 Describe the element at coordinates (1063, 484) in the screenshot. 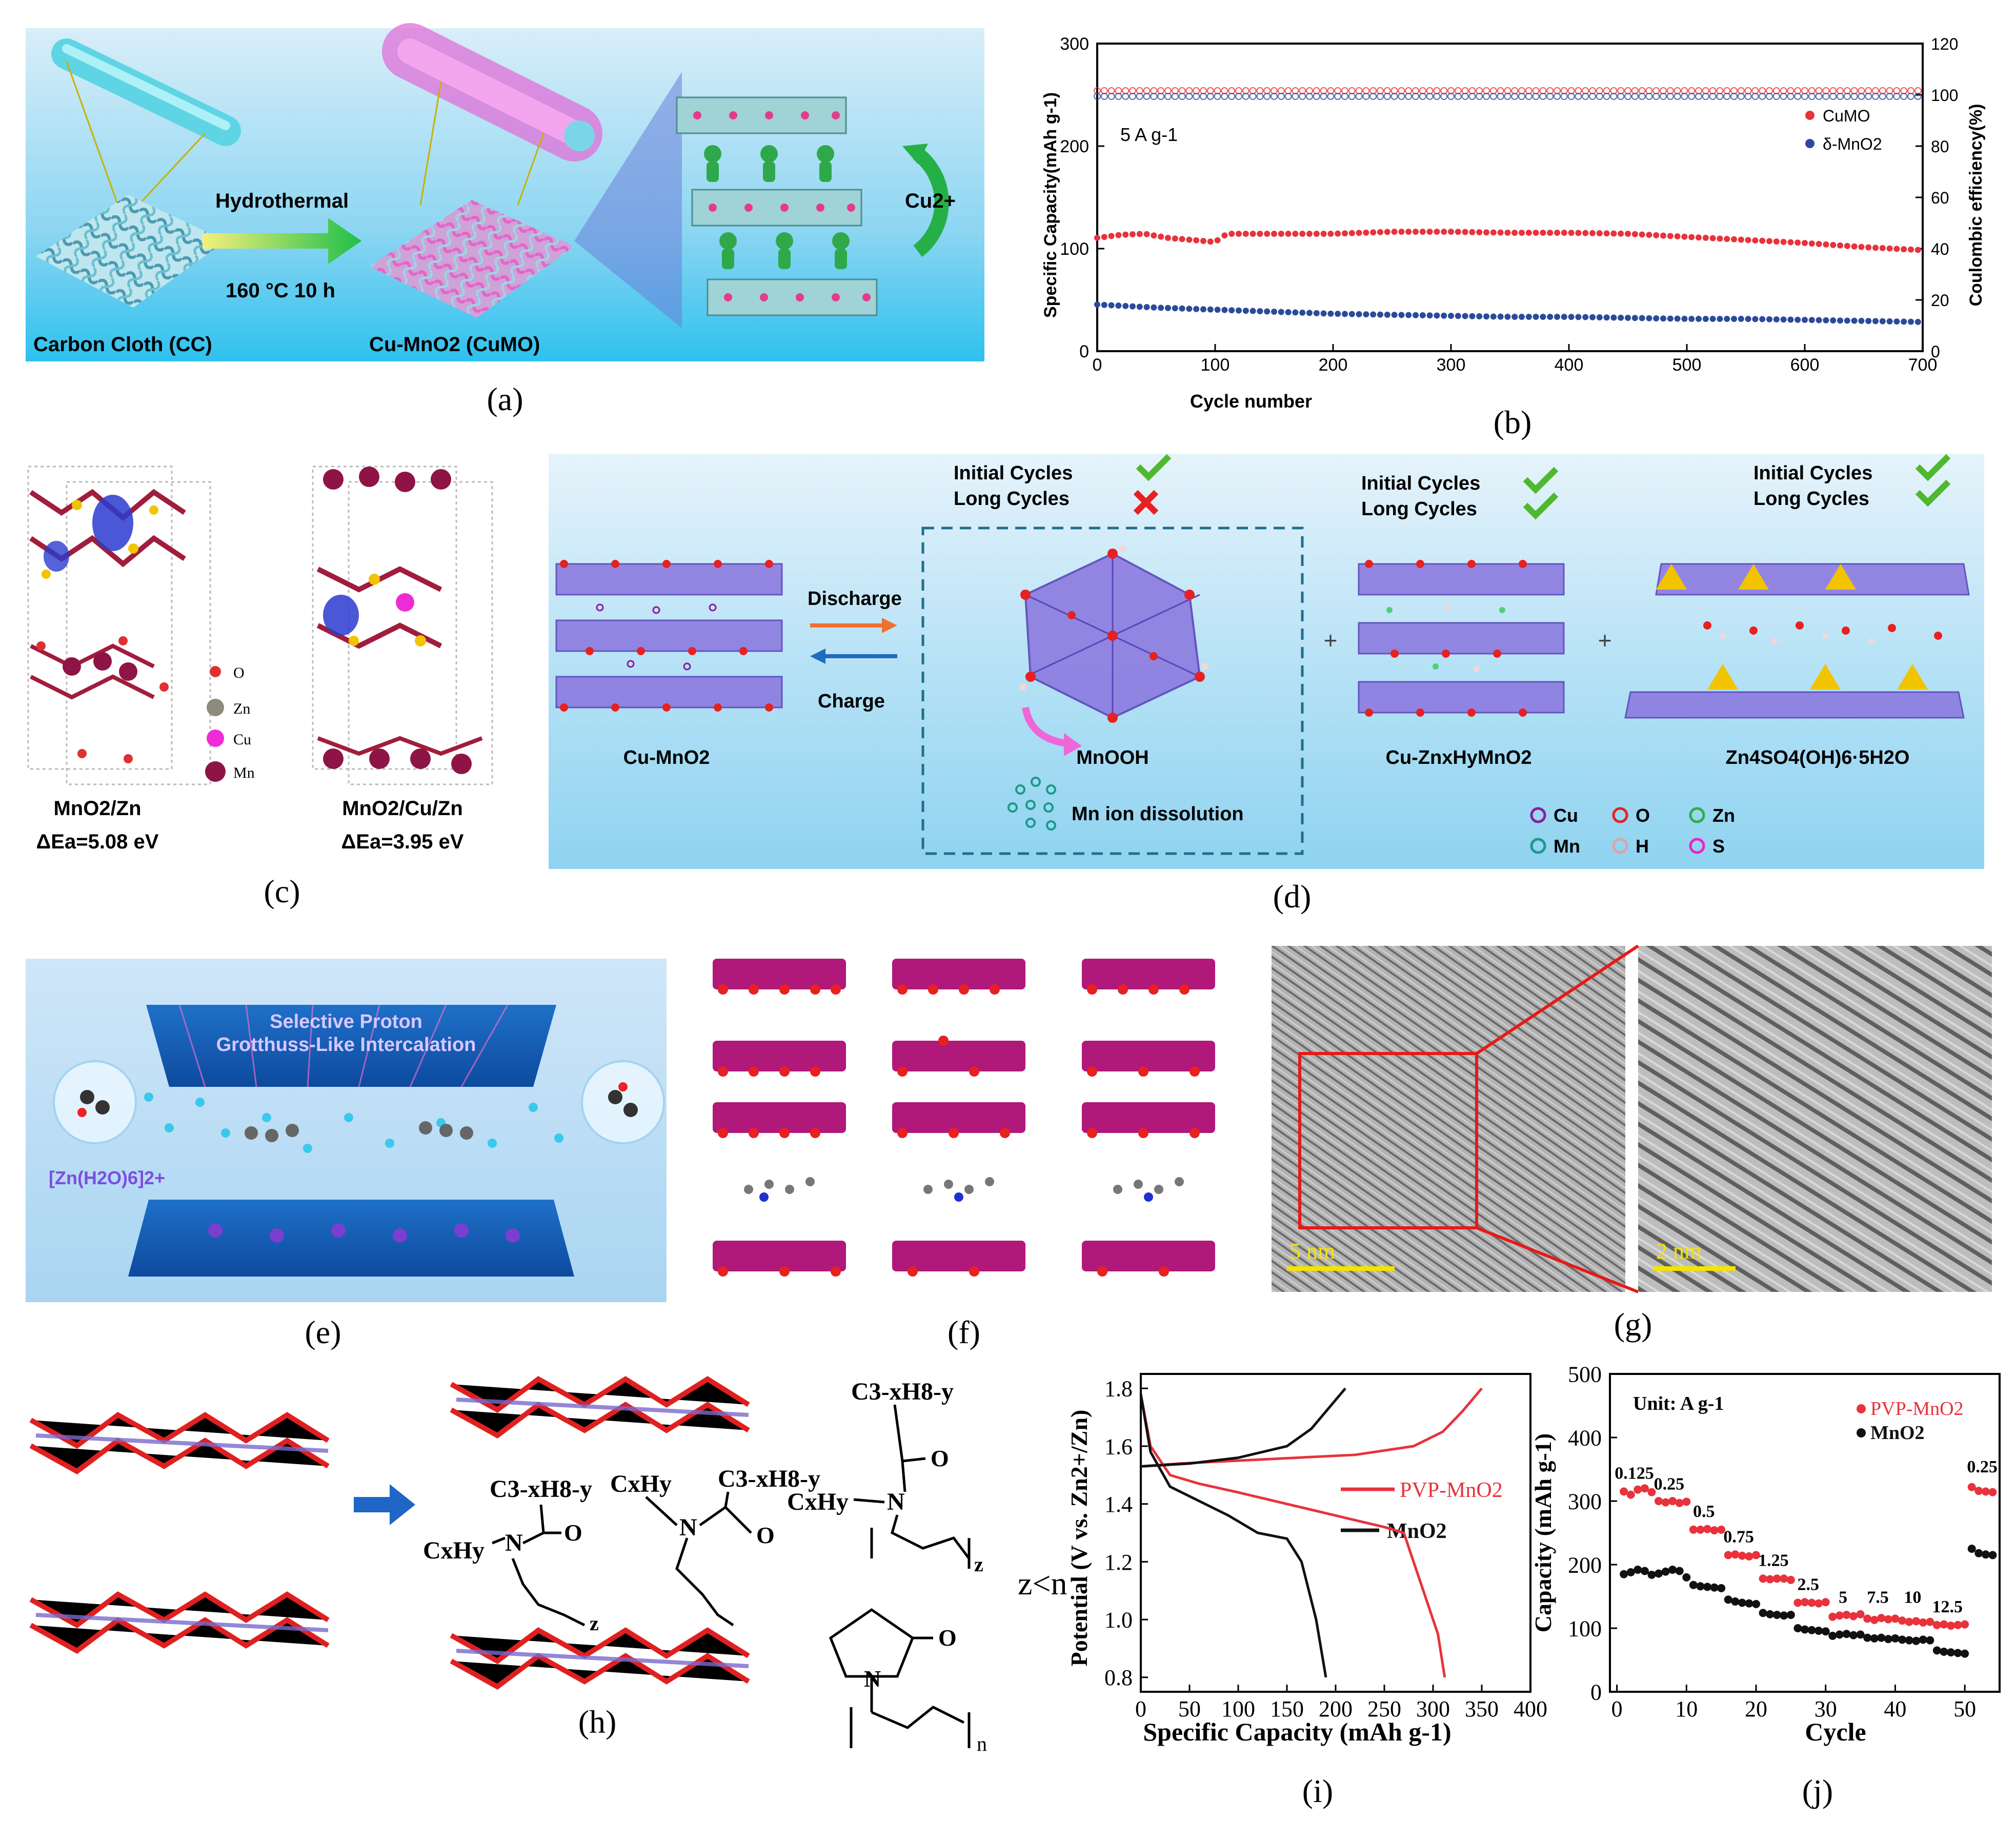

I see `d-status-1: Initial Cycles Long Cycles` at that location.